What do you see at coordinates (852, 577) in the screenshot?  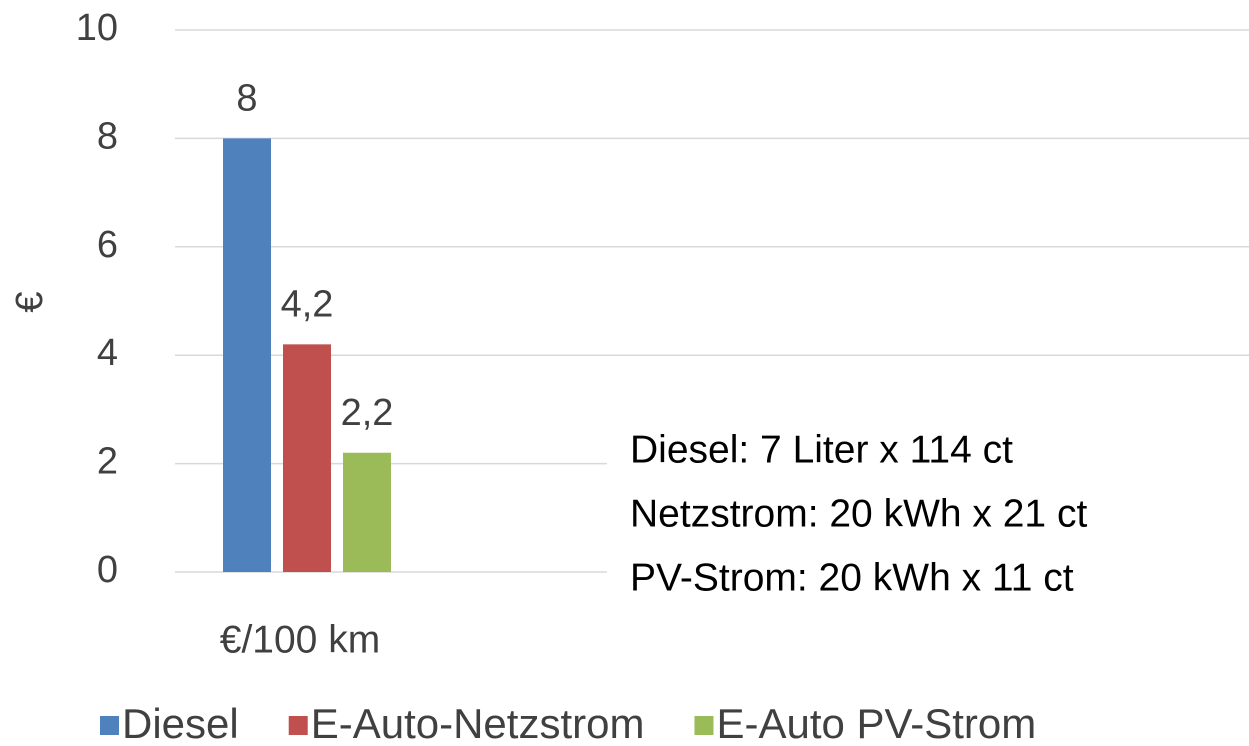 I see `annotation: PV-Strom: 20 kWh x 11 ct` at bounding box center [852, 577].